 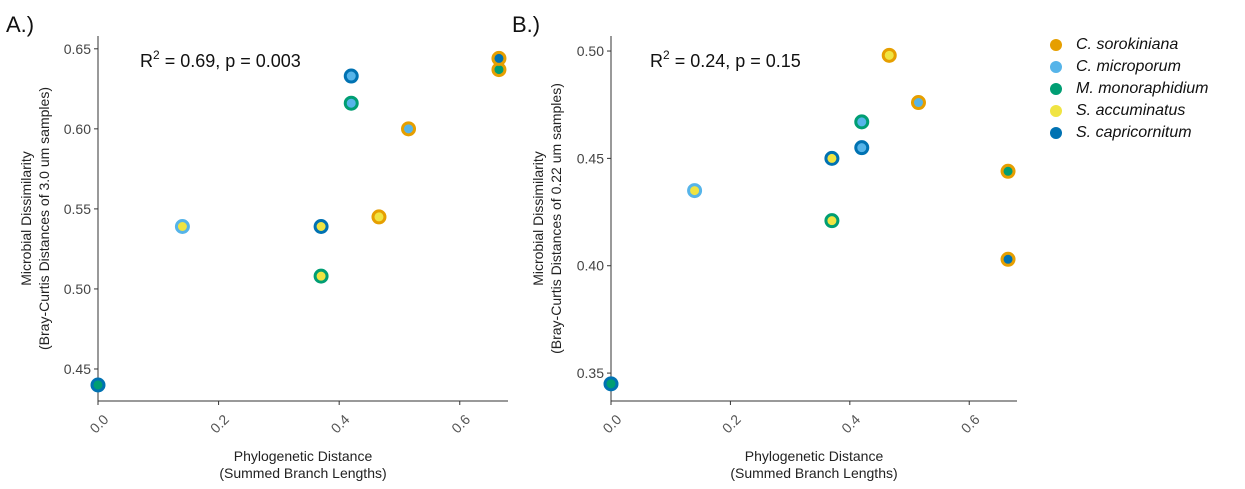 What do you see at coordinates (1142, 88) in the screenshot?
I see `legend-label: M. monoraphidium` at bounding box center [1142, 88].